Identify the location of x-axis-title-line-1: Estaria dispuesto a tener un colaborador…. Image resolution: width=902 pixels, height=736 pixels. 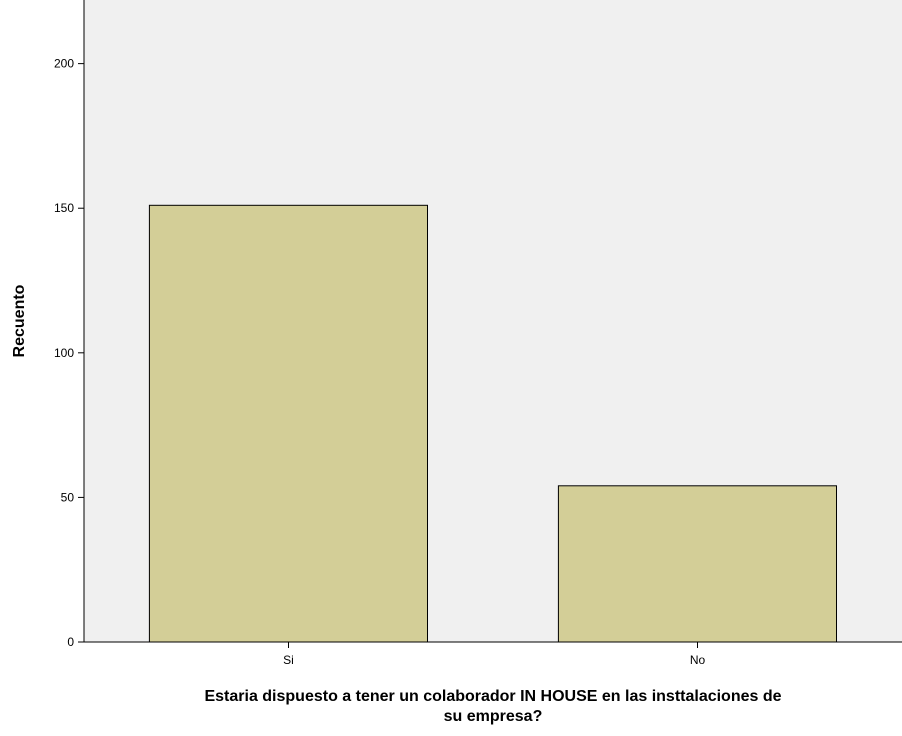
(492, 696).